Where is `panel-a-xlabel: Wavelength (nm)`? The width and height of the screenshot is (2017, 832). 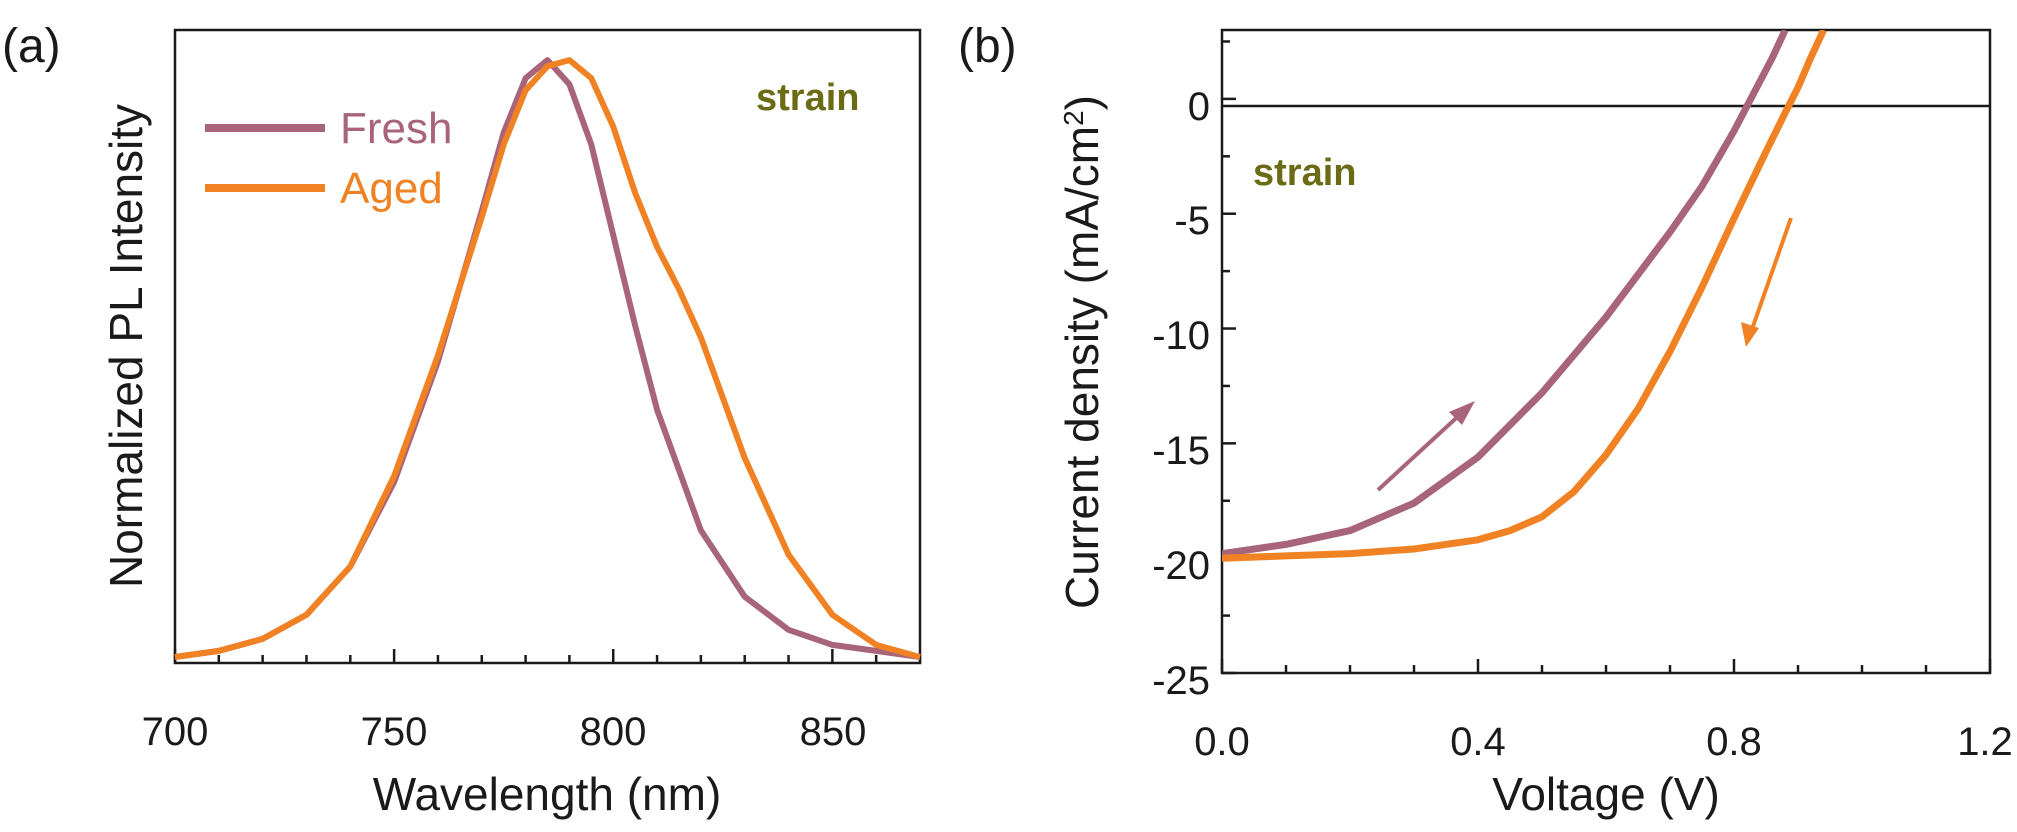 panel-a-xlabel: Wavelength (nm) is located at coordinates (547, 794).